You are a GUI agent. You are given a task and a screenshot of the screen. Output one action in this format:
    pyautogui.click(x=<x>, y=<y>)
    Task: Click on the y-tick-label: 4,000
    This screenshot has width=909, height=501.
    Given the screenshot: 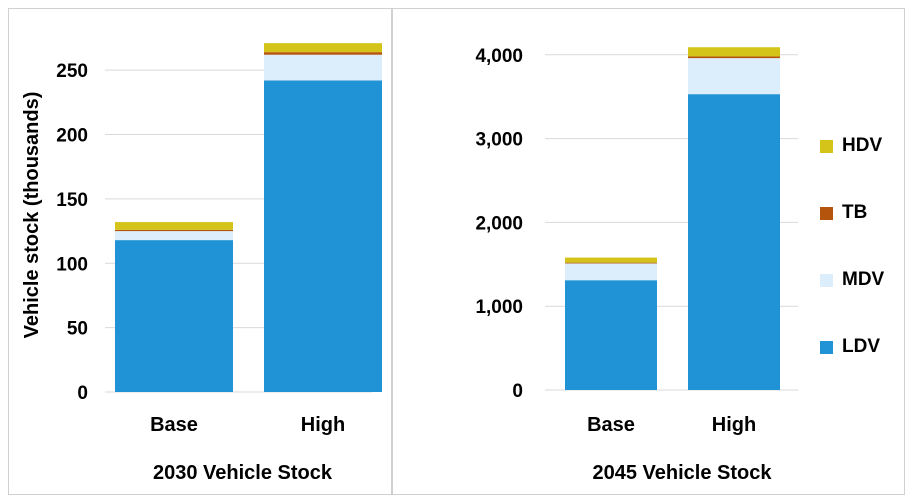 What is the action you would take?
    pyautogui.click(x=499, y=56)
    